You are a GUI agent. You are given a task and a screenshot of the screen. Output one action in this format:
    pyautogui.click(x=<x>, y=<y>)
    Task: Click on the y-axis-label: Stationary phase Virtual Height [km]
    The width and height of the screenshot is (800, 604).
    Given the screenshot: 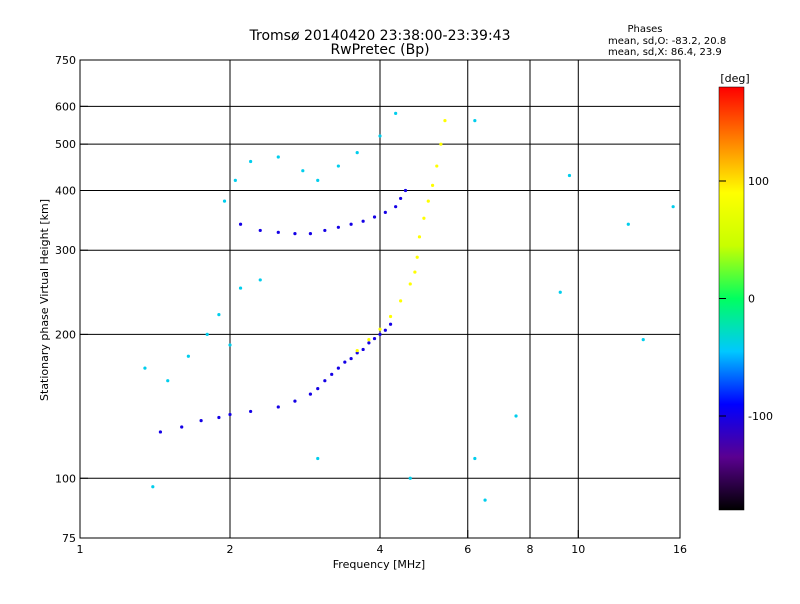 What is the action you would take?
    pyautogui.click(x=44, y=300)
    